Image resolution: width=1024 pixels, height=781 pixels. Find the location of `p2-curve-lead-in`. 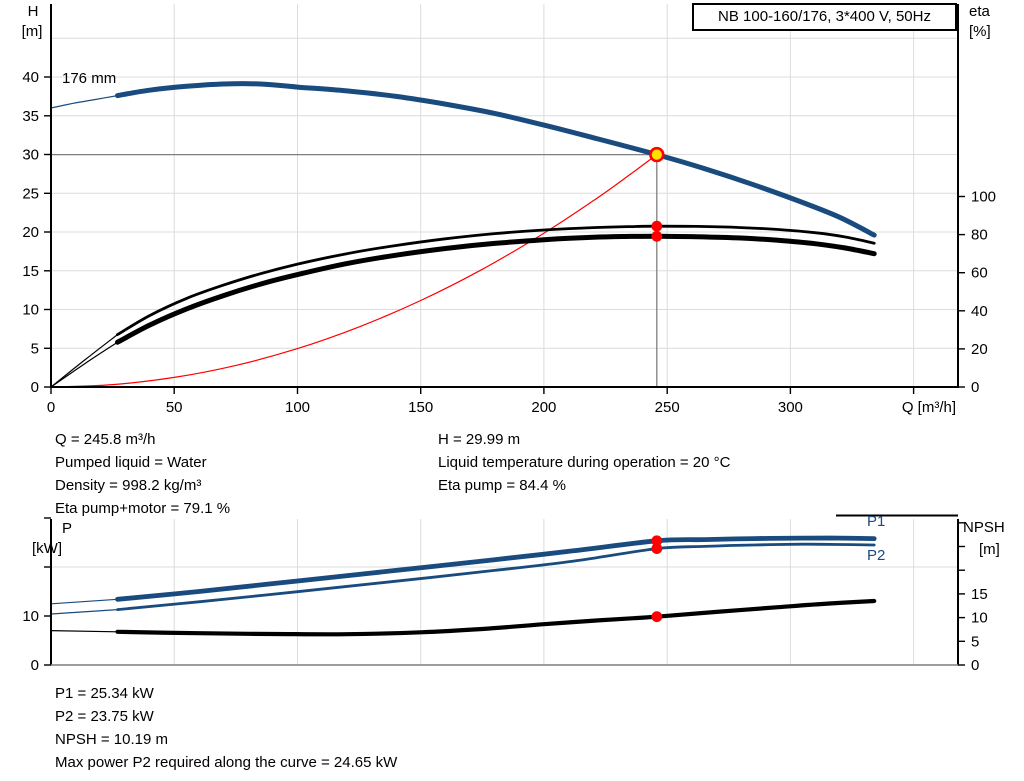

p2-curve-lead-in is located at coordinates (84, 612).